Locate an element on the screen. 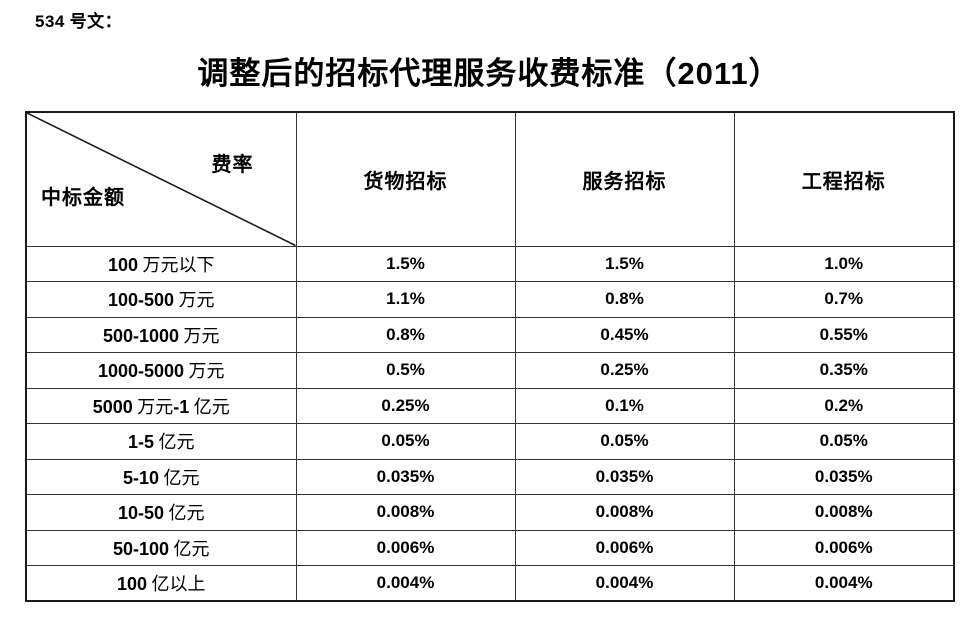 This screenshot has height=629, width=979. table-row: 1000-5000 万元 0.5% 0.25% 0.35% is located at coordinates (490, 370).